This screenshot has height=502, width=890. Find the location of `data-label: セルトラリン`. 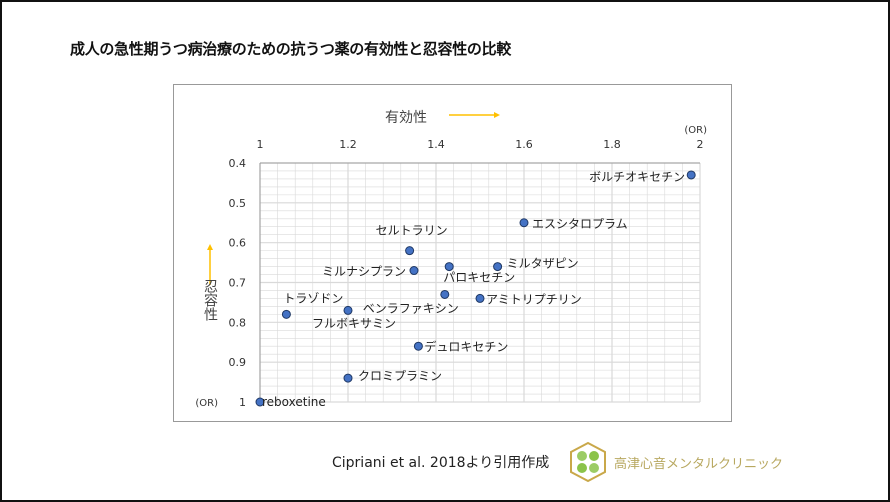

data-label: セルトラリン is located at coordinates (412, 231).